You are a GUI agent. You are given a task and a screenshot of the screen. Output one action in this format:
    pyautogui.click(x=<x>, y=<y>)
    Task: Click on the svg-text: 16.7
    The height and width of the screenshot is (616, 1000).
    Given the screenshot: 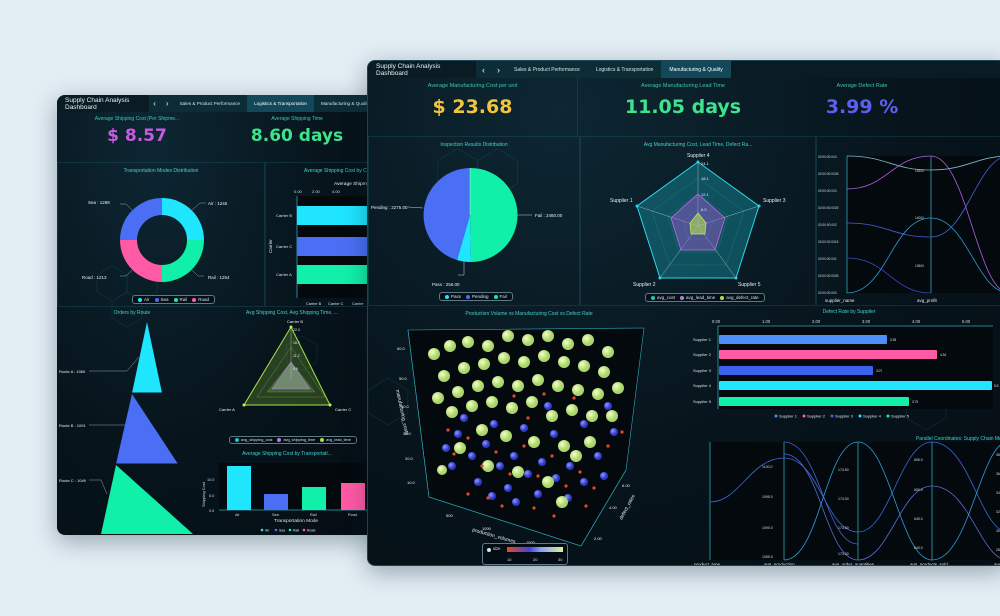 What is the action you would take?
    pyautogui.click(x=296, y=343)
    